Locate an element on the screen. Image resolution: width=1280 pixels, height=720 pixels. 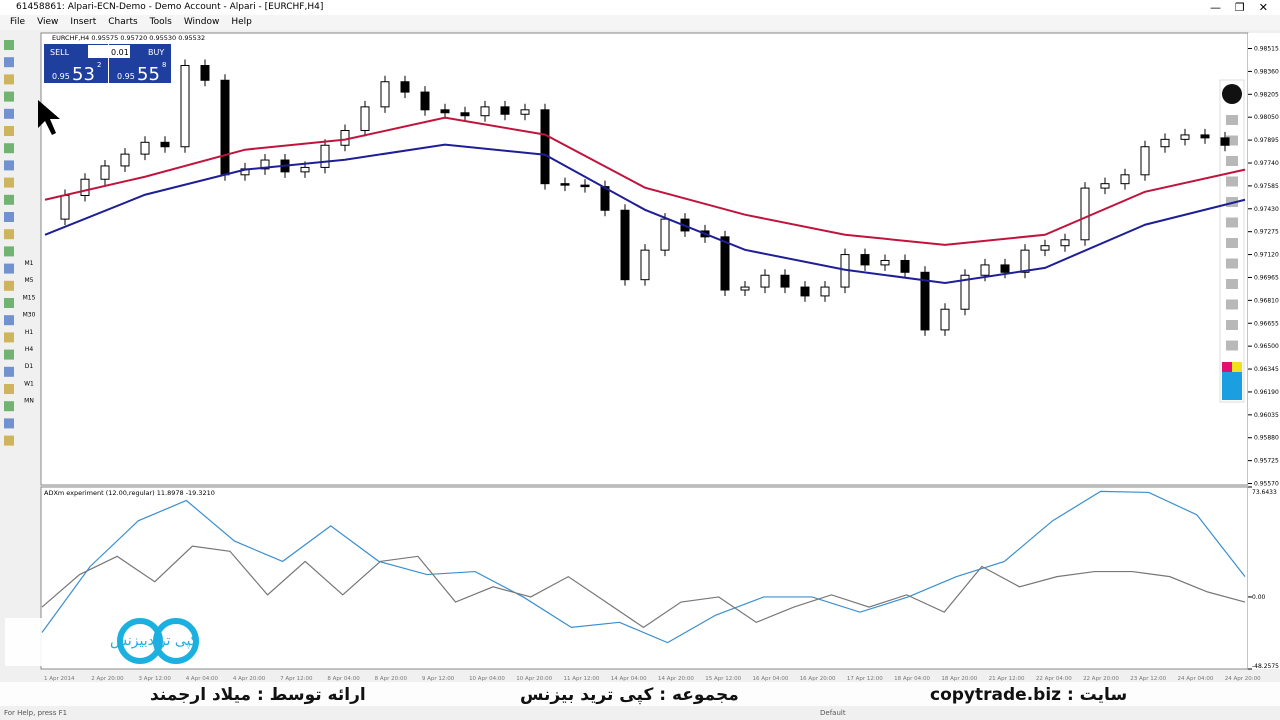
date-label: 2 Apr 20:00 is located at coordinates (107, 679).